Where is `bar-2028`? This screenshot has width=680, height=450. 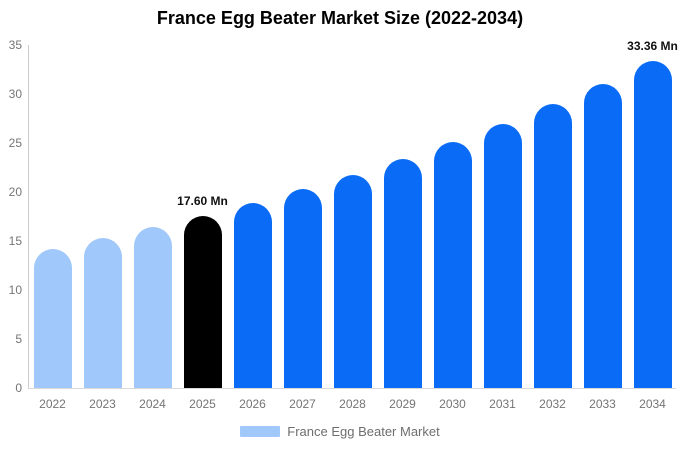 bar-2028 is located at coordinates (352, 281).